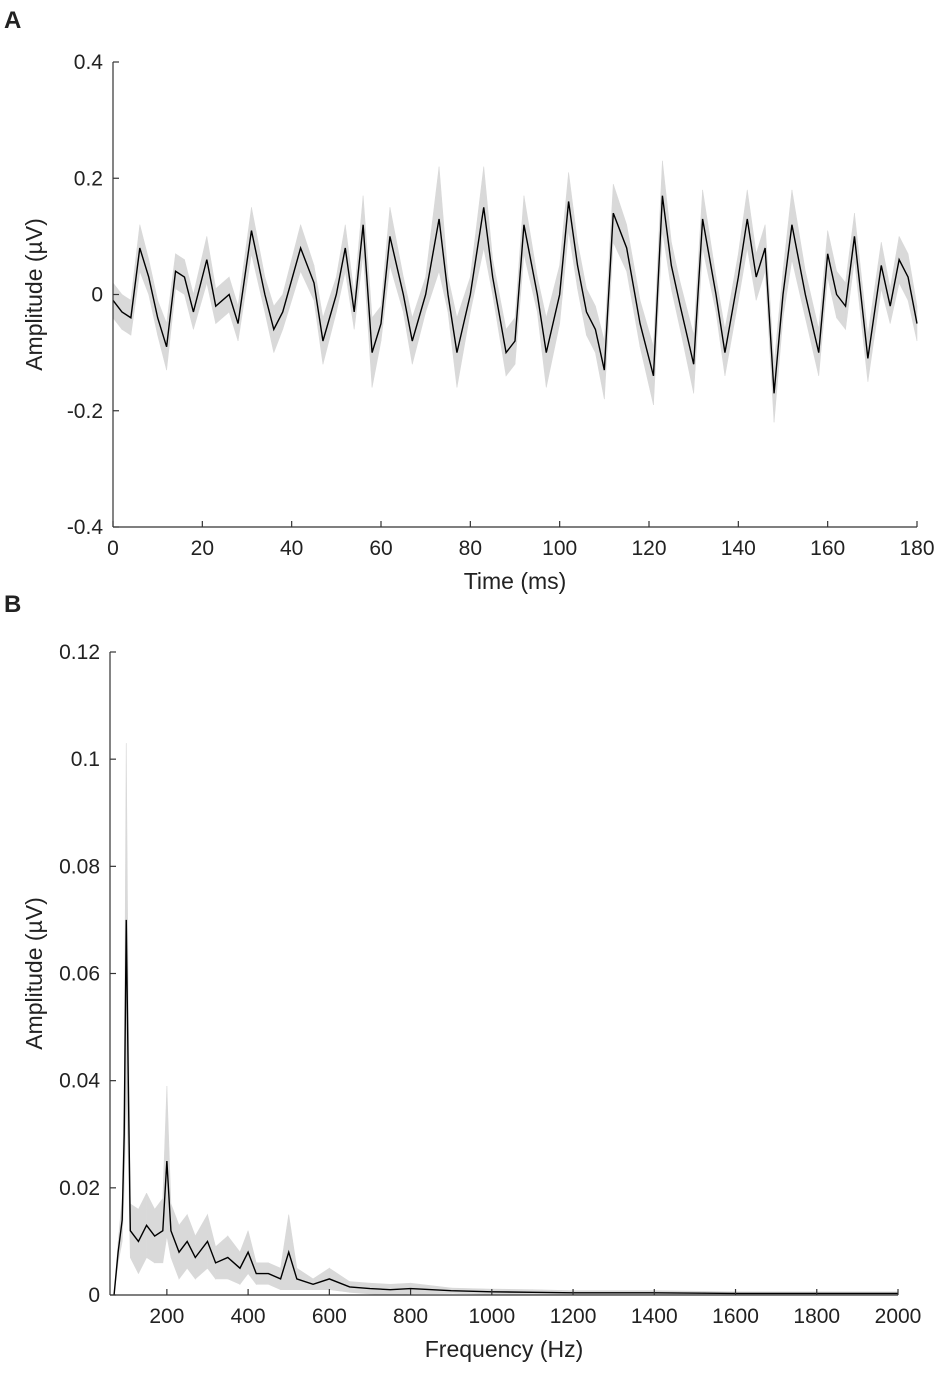 The width and height of the screenshot is (950, 1385). What do you see at coordinates (735, 1316) in the screenshot?
I see `x-tick-label: 1600` at bounding box center [735, 1316].